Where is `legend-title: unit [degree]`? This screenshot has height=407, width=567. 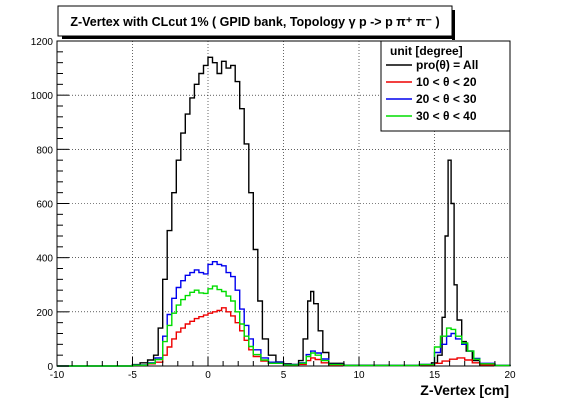
legend-title: unit [degree] is located at coordinates (426, 51).